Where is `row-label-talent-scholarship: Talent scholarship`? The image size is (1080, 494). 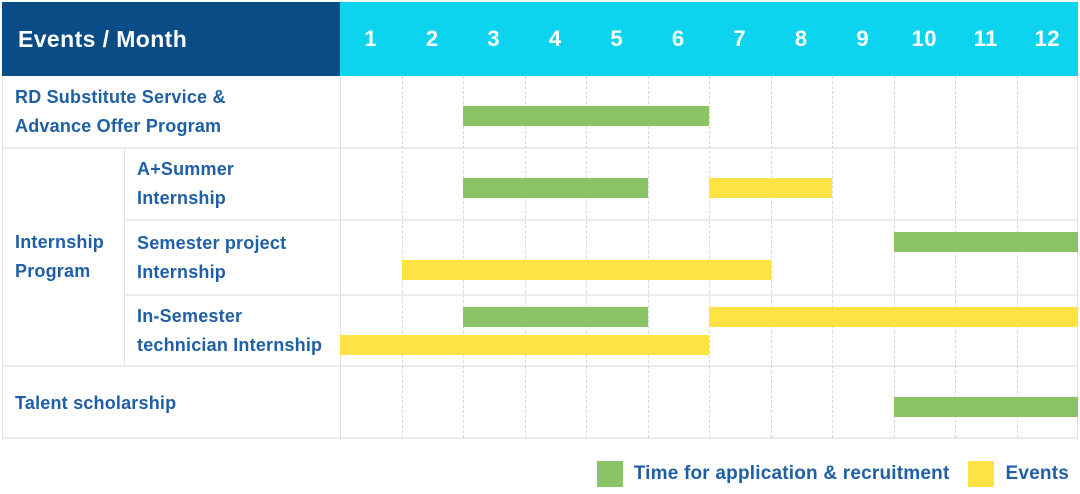 row-label-talent-scholarship: Talent scholarship is located at coordinates (171, 403).